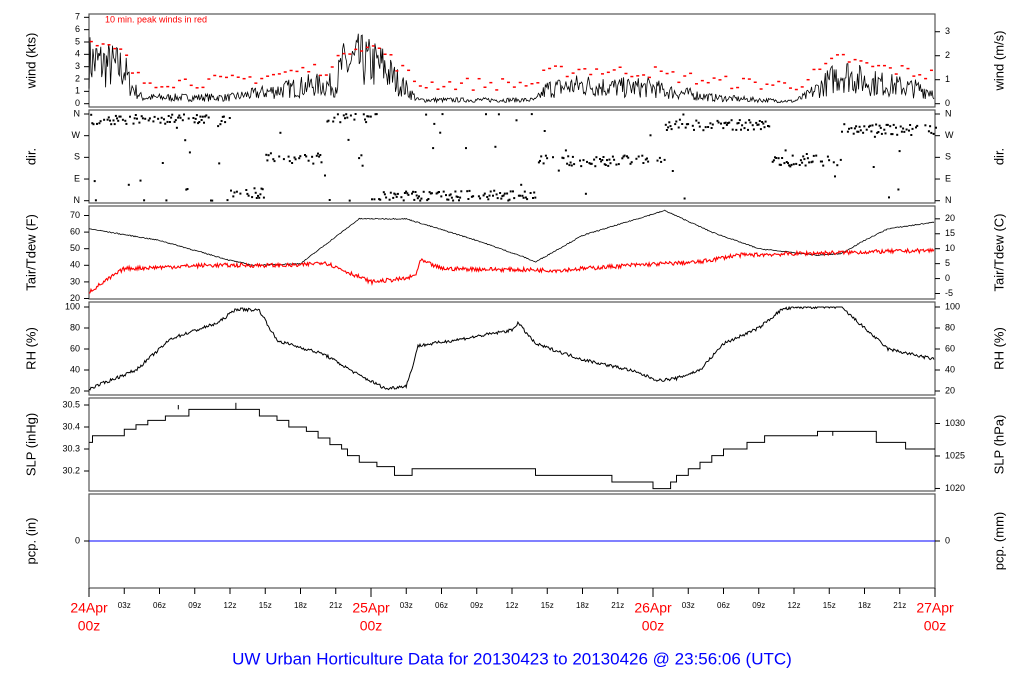 The image size is (1024, 700). What do you see at coordinates (77, 540) in the screenshot?
I see `pcp-in-ytick: 0` at bounding box center [77, 540].